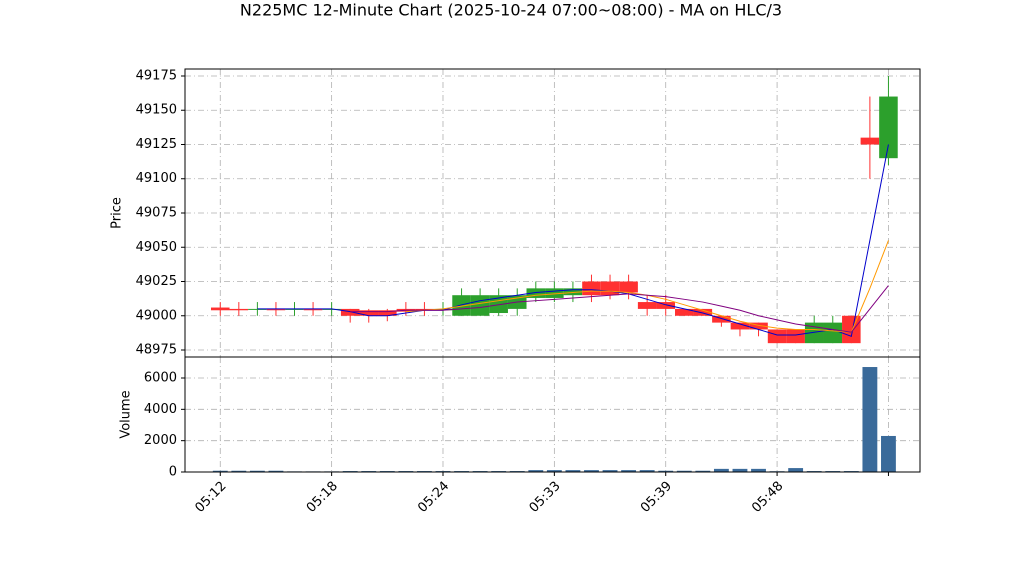 This screenshot has height=579, width=1022. I want to click on y-axis-label: Volume, so click(126, 414).